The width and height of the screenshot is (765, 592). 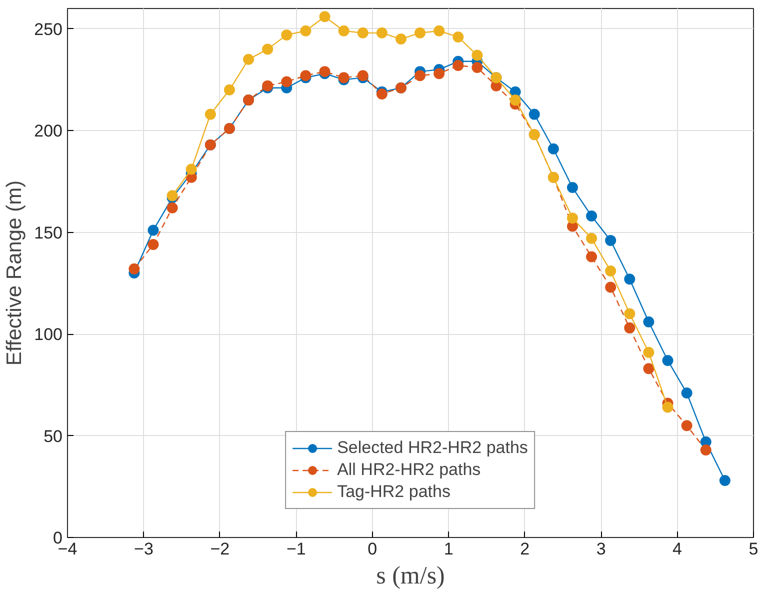 I want to click on x-tick-label: 0, so click(x=373, y=549).